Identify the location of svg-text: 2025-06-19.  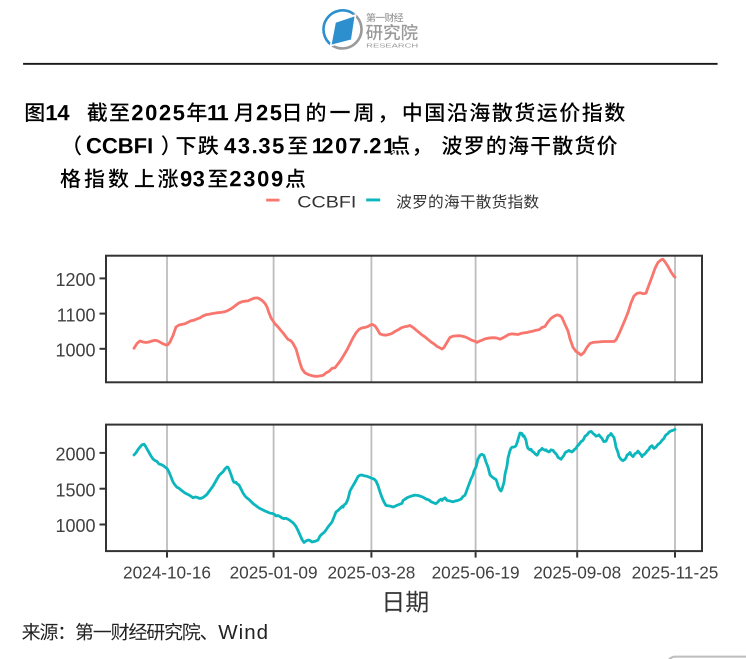
(476, 573).